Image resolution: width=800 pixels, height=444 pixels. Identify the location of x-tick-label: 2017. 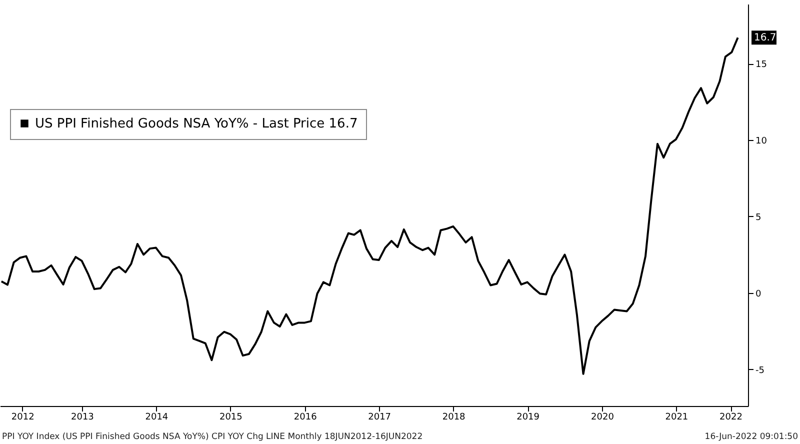
(380, 417).